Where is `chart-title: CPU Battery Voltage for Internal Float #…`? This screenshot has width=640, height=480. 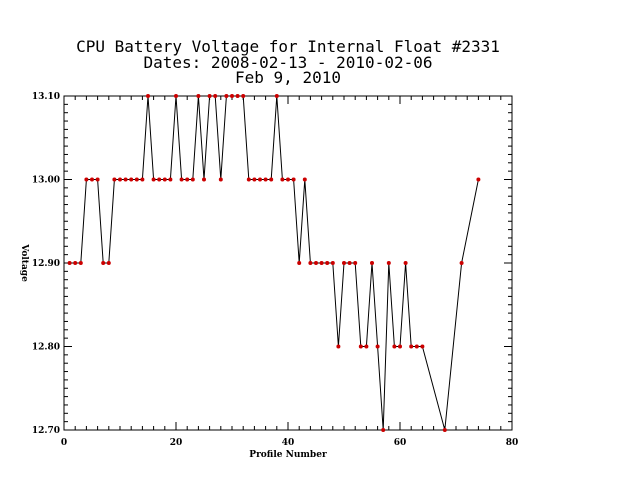 chart-title: CPU Battery Voltage for Internal Float #… is located at coordinates (288, 62).